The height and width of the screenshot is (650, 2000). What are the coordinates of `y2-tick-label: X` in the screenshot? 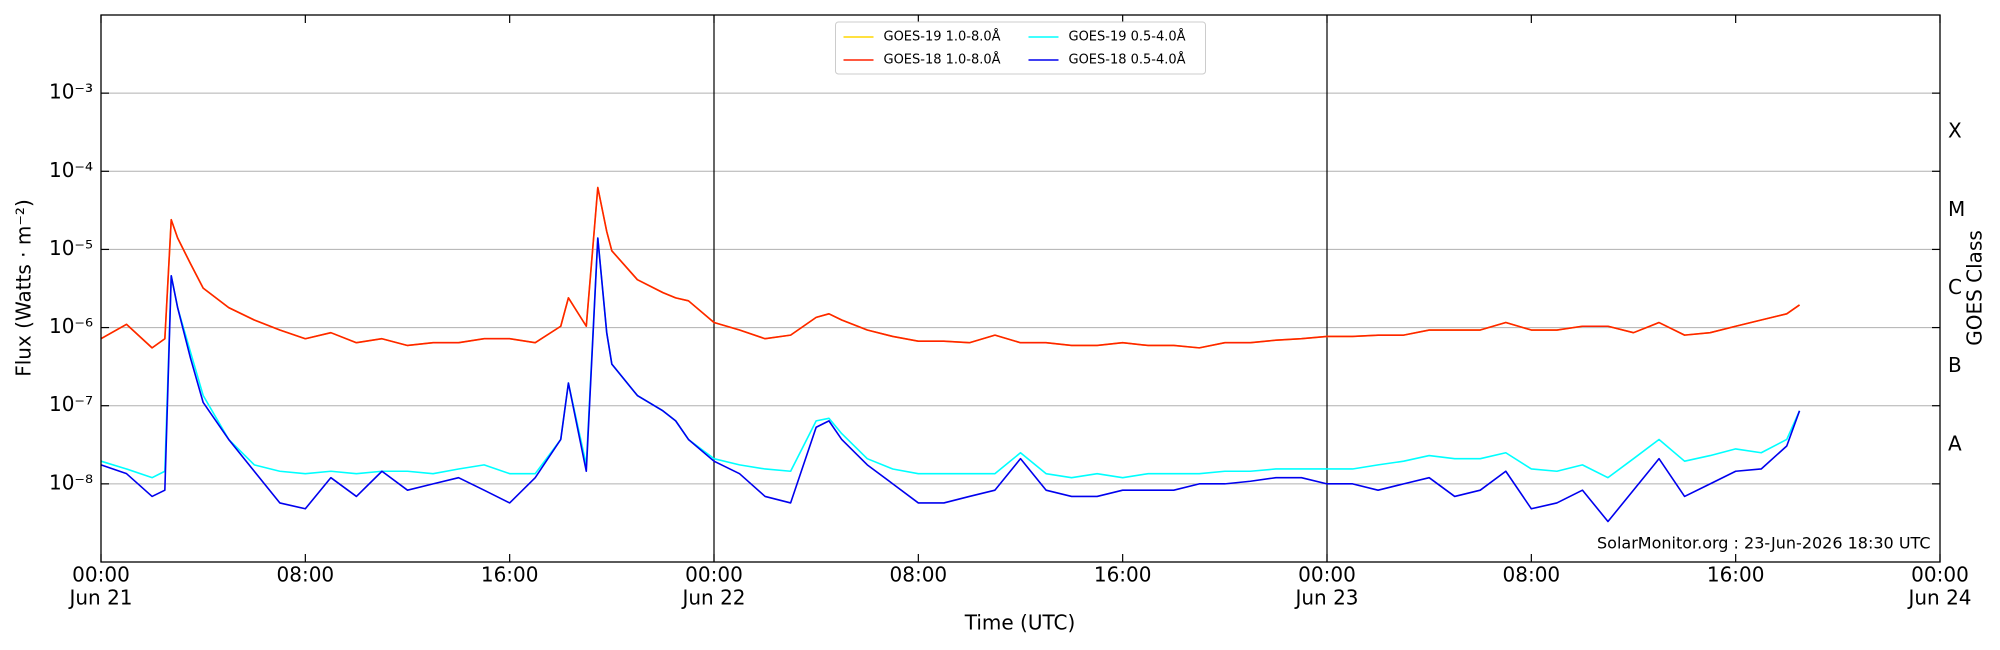 It's located at (1955, 131).